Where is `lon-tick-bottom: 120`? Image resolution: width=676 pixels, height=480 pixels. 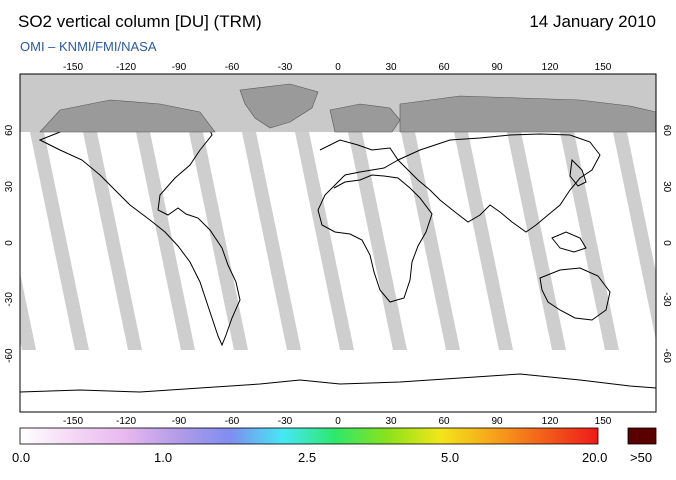 lon-tick-bottom: 120 is located at coordinates (550, 421).